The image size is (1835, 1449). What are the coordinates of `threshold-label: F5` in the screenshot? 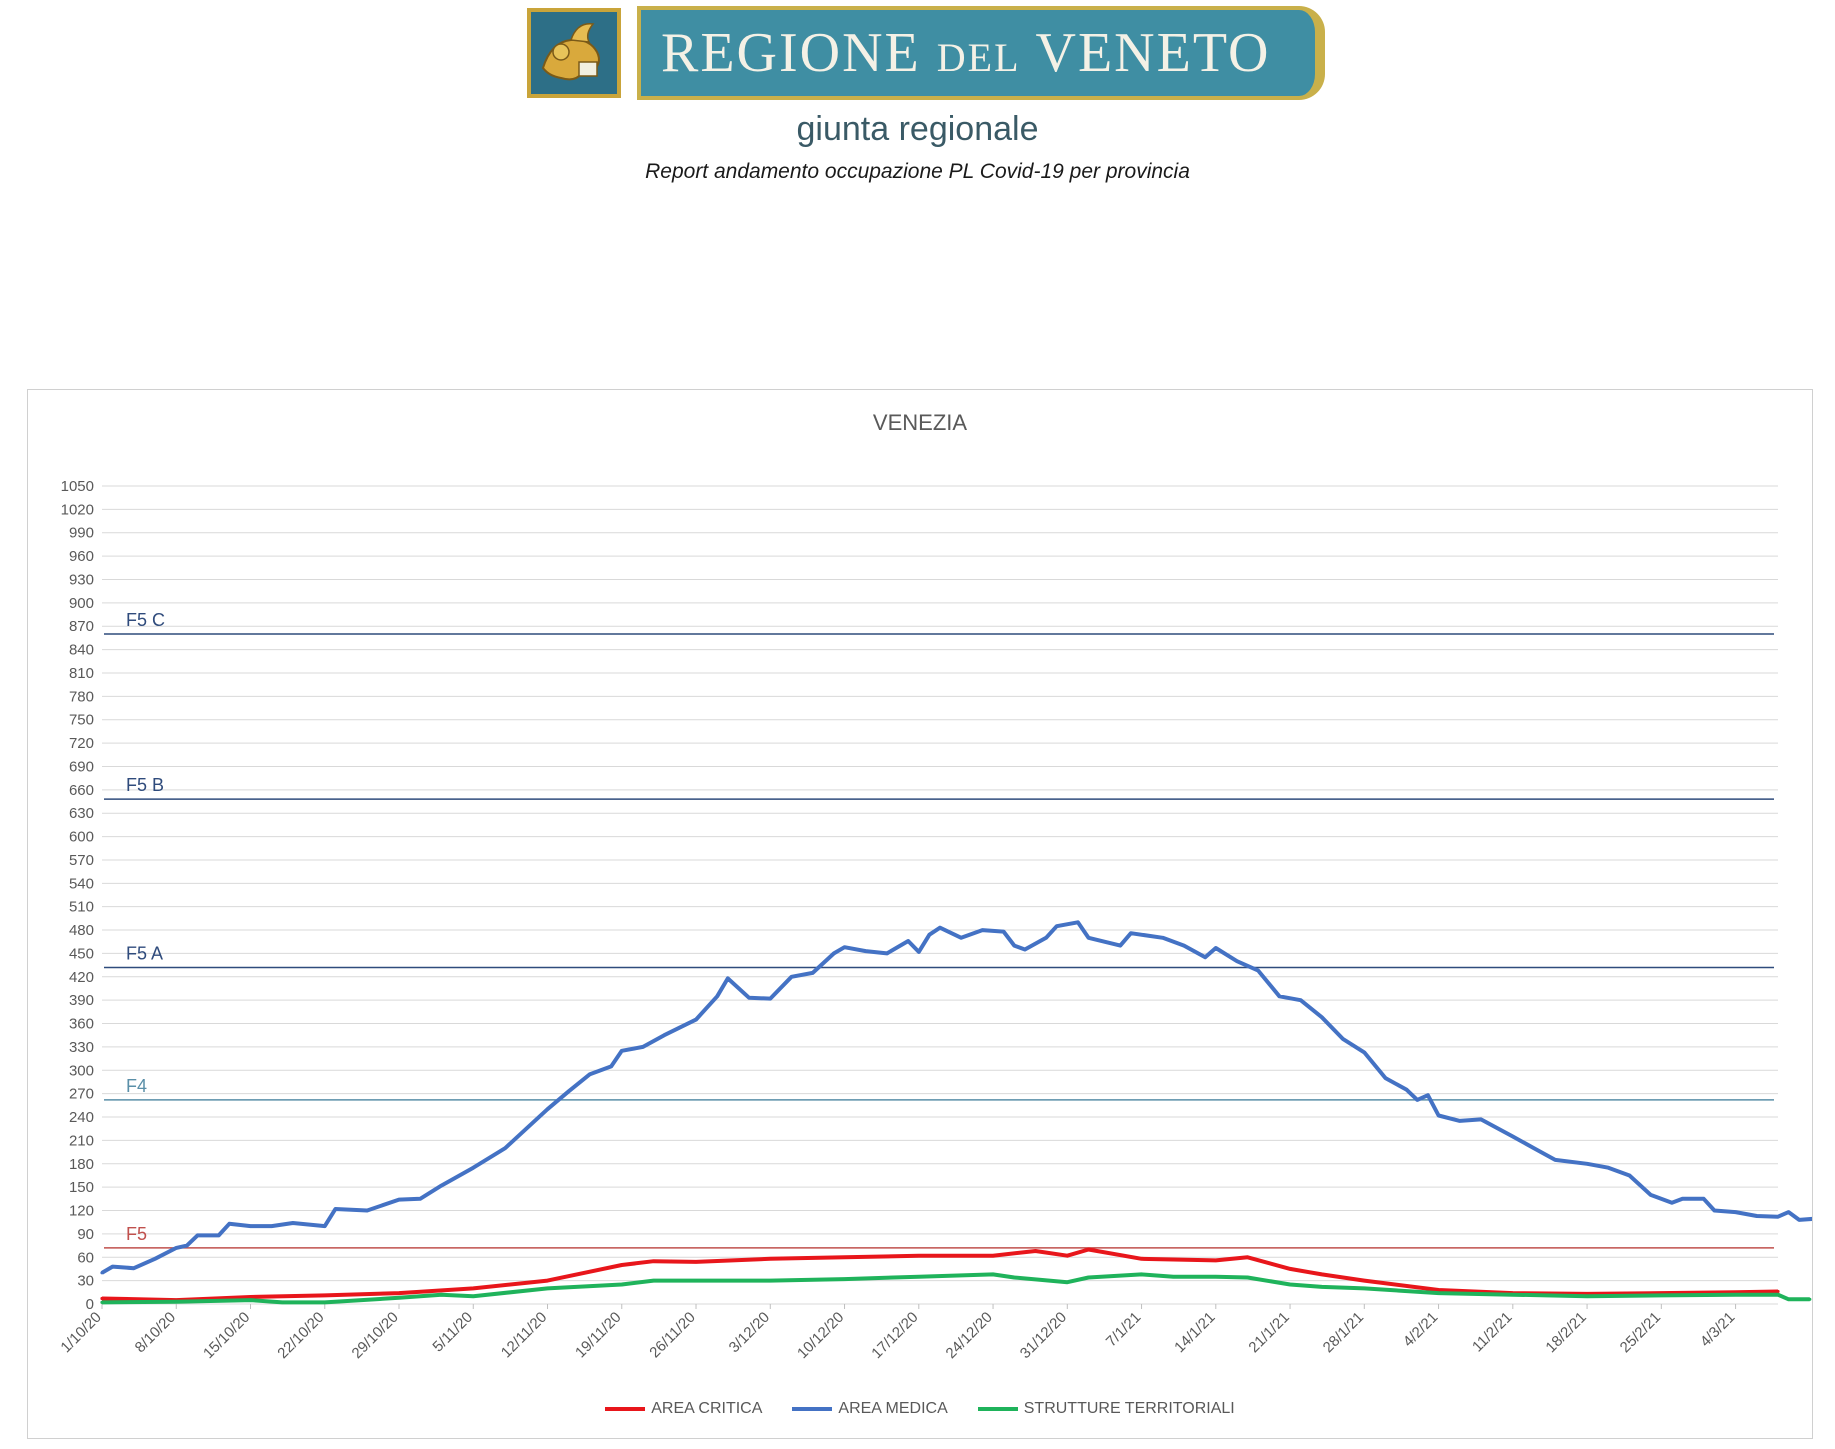 It's located at (136, 1234).